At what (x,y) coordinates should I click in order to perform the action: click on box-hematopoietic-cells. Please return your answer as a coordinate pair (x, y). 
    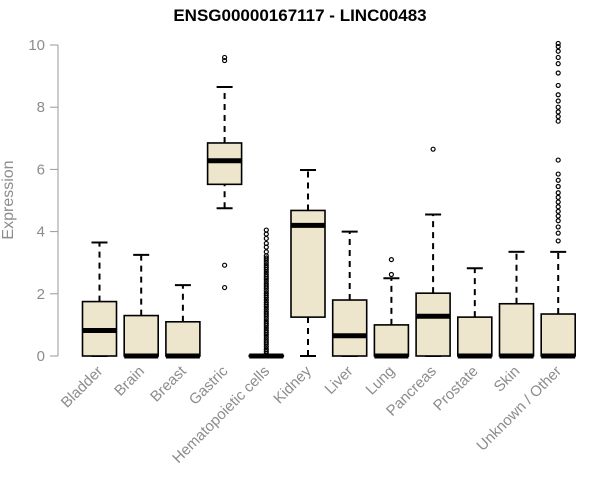
    Looking at the image, I should click on (266, 293).